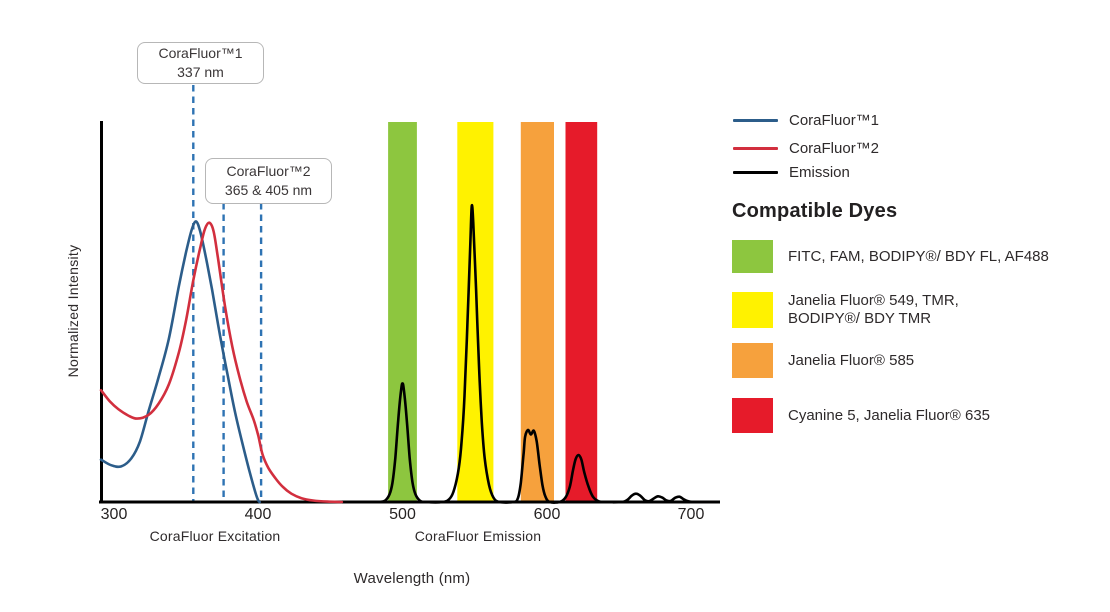 This screenshot has height=612, width=1110. Describe the element at coordinates (268, 181) in the screenshot. I see `callout-corafluor2: CoraFluor™2 365 & 405 nm` at that location.